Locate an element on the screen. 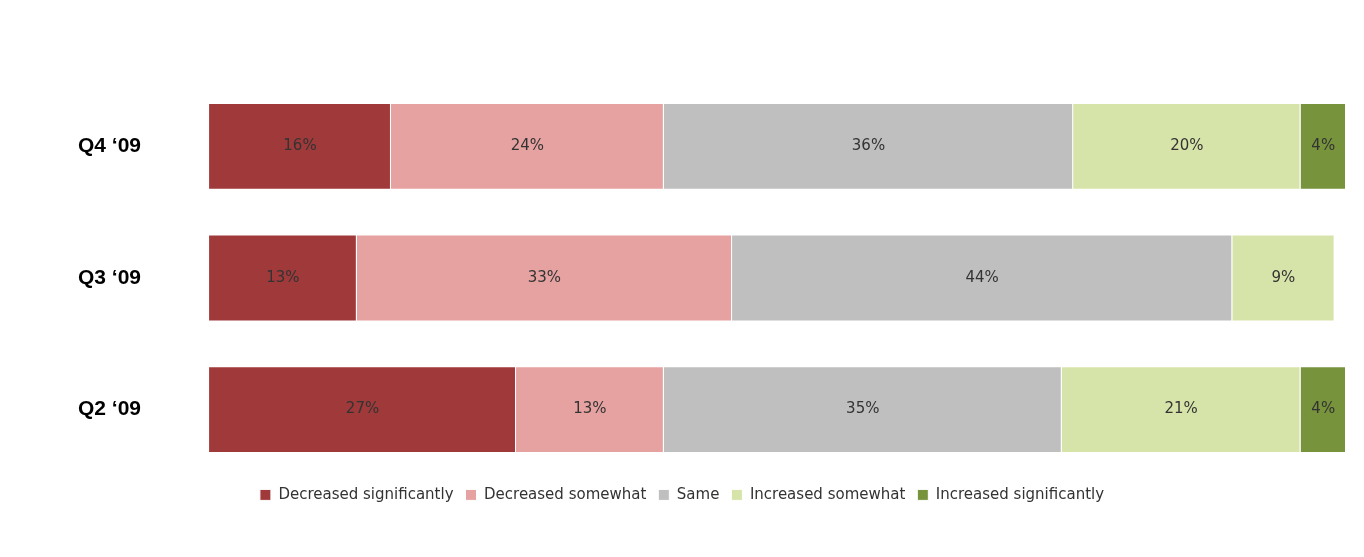 This screenshot has width=1364, height=557. data-label: 33% is located at coordinates (544, 276).